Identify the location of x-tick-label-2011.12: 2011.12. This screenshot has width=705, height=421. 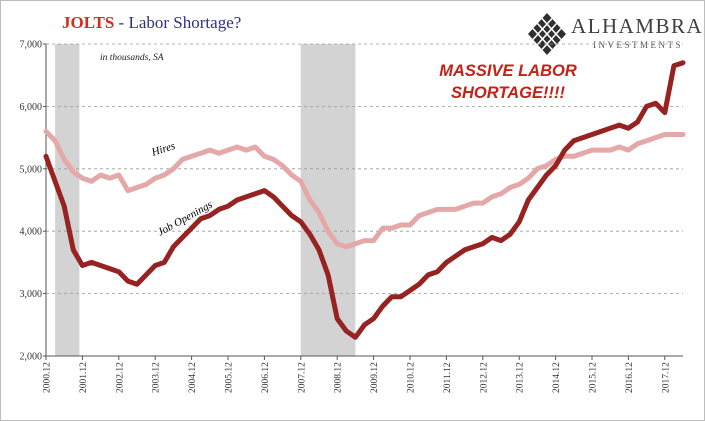
(448, 377).